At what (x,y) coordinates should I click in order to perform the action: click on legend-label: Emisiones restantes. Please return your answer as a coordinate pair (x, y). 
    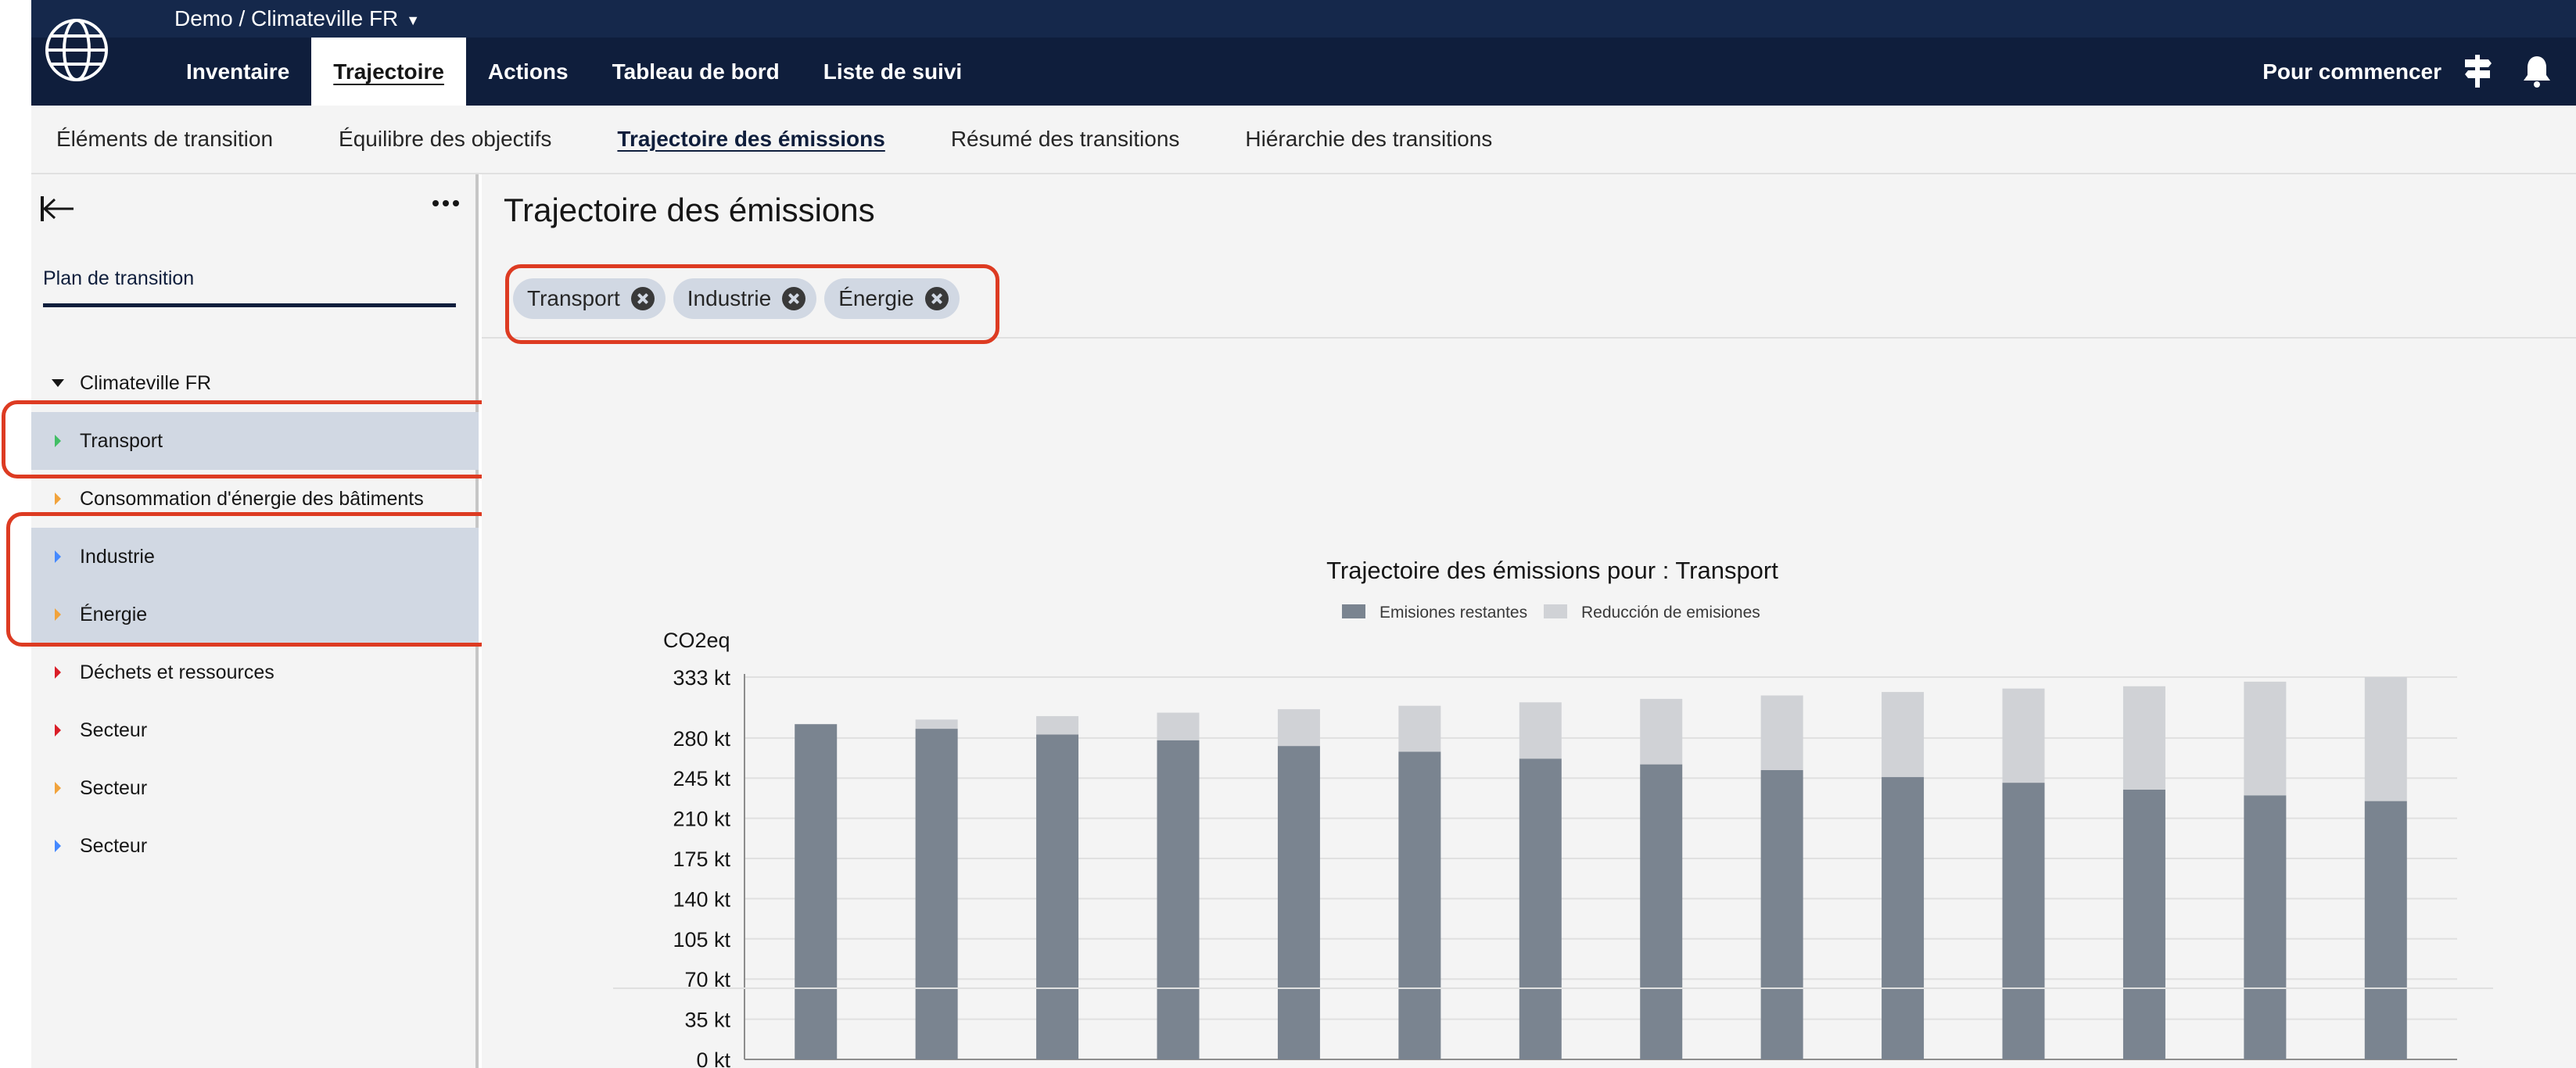
    Looking at the image, I should click on (1453, 613).